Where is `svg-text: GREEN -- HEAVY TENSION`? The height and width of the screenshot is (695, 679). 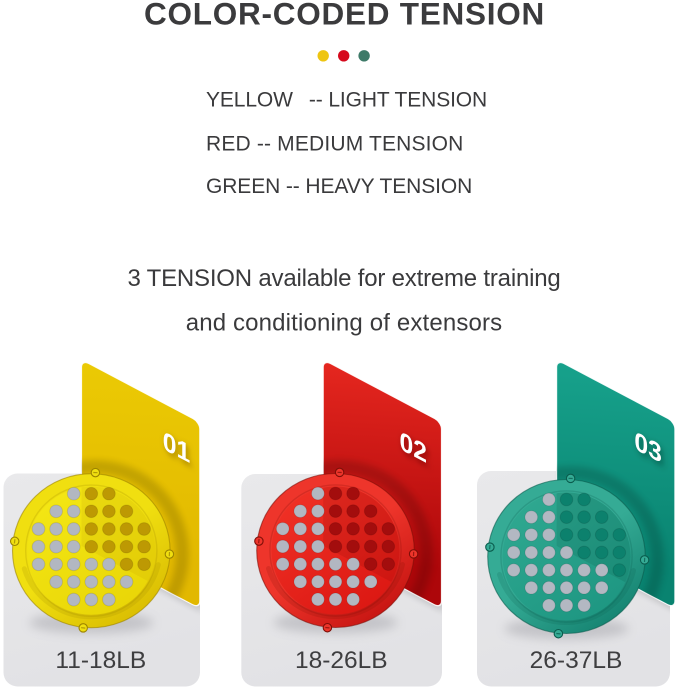 svg-text: GREEN -- HEAVY TENSION is located at coordinates (339, 186).